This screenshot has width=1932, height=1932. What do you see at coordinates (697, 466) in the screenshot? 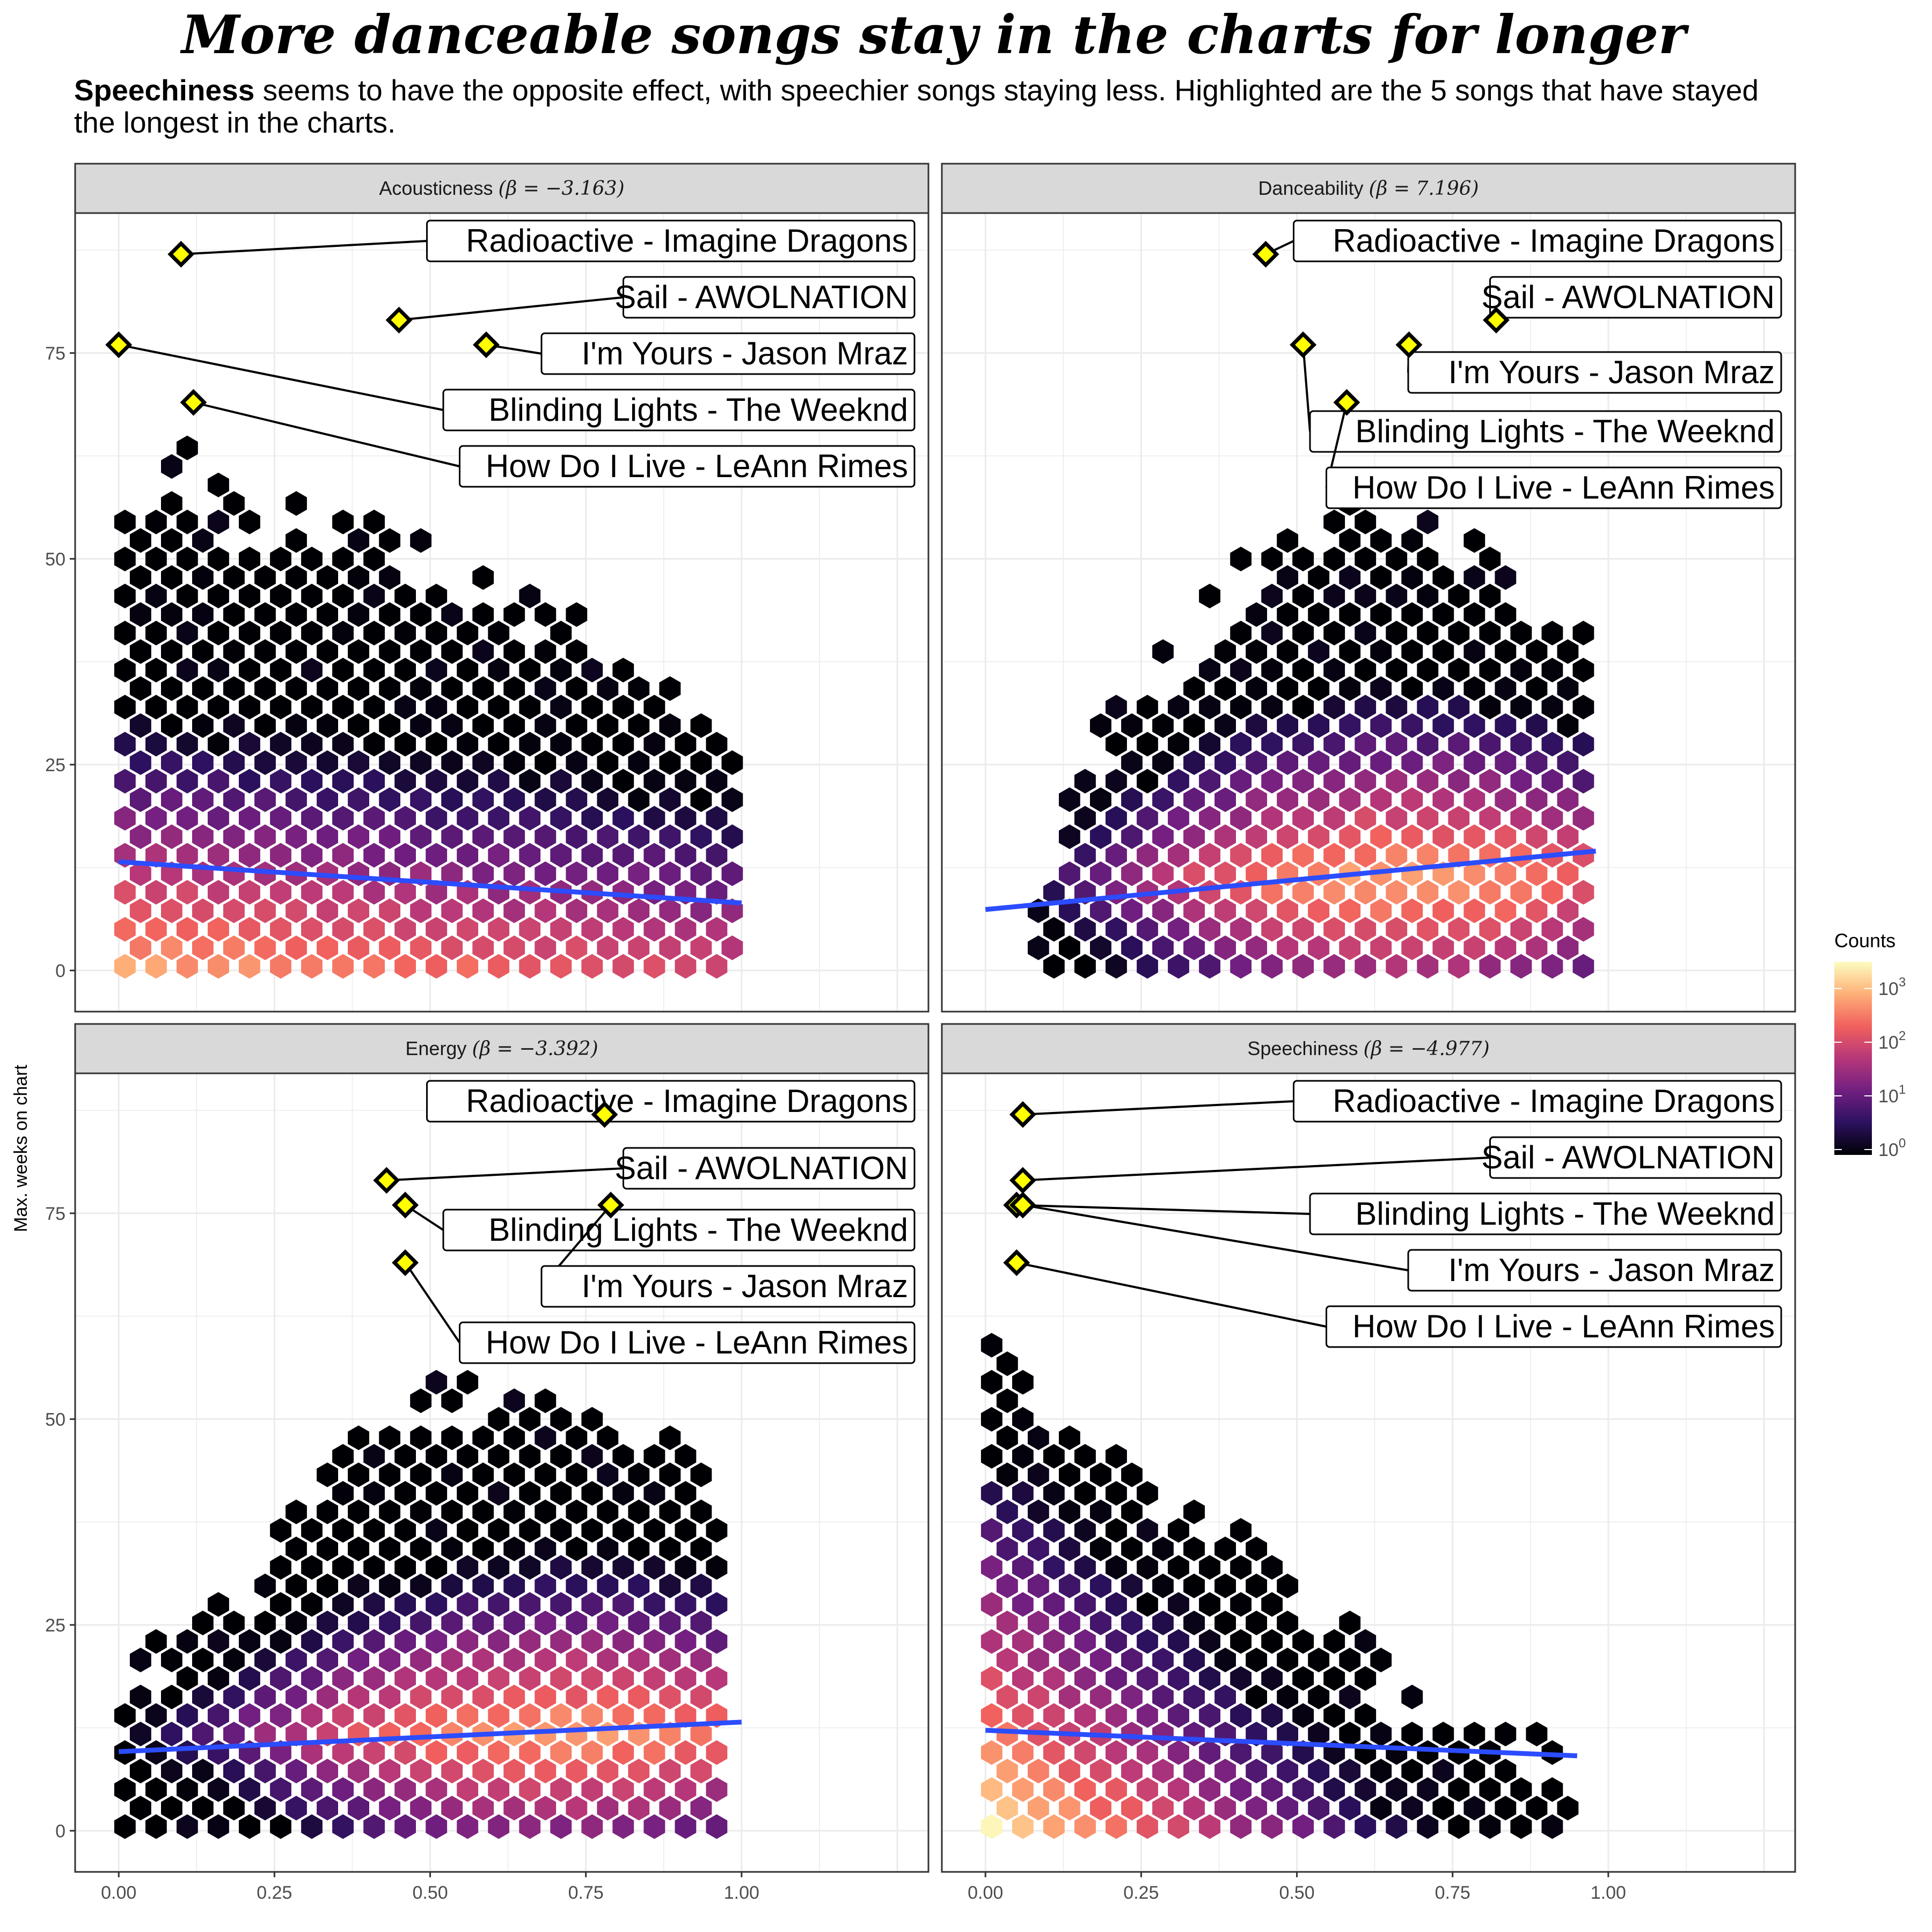
I see `highlight-label: How Do I Live - LeAnn Rimes` at bounding box center [697, 466].